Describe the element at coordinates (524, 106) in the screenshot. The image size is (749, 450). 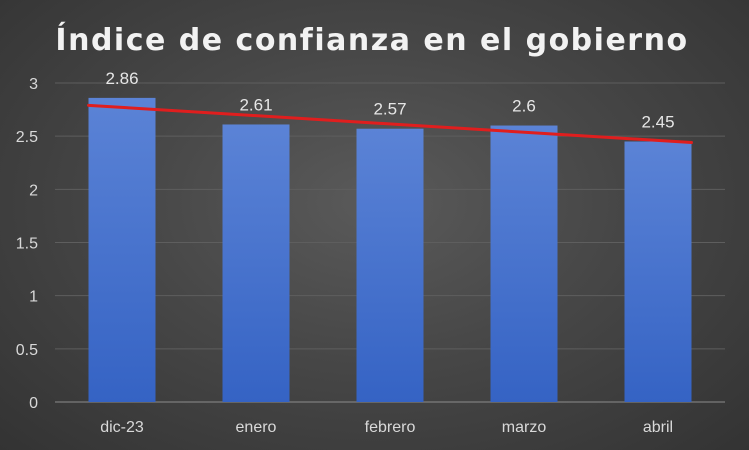
I see `data-label: 2.6` at that location.